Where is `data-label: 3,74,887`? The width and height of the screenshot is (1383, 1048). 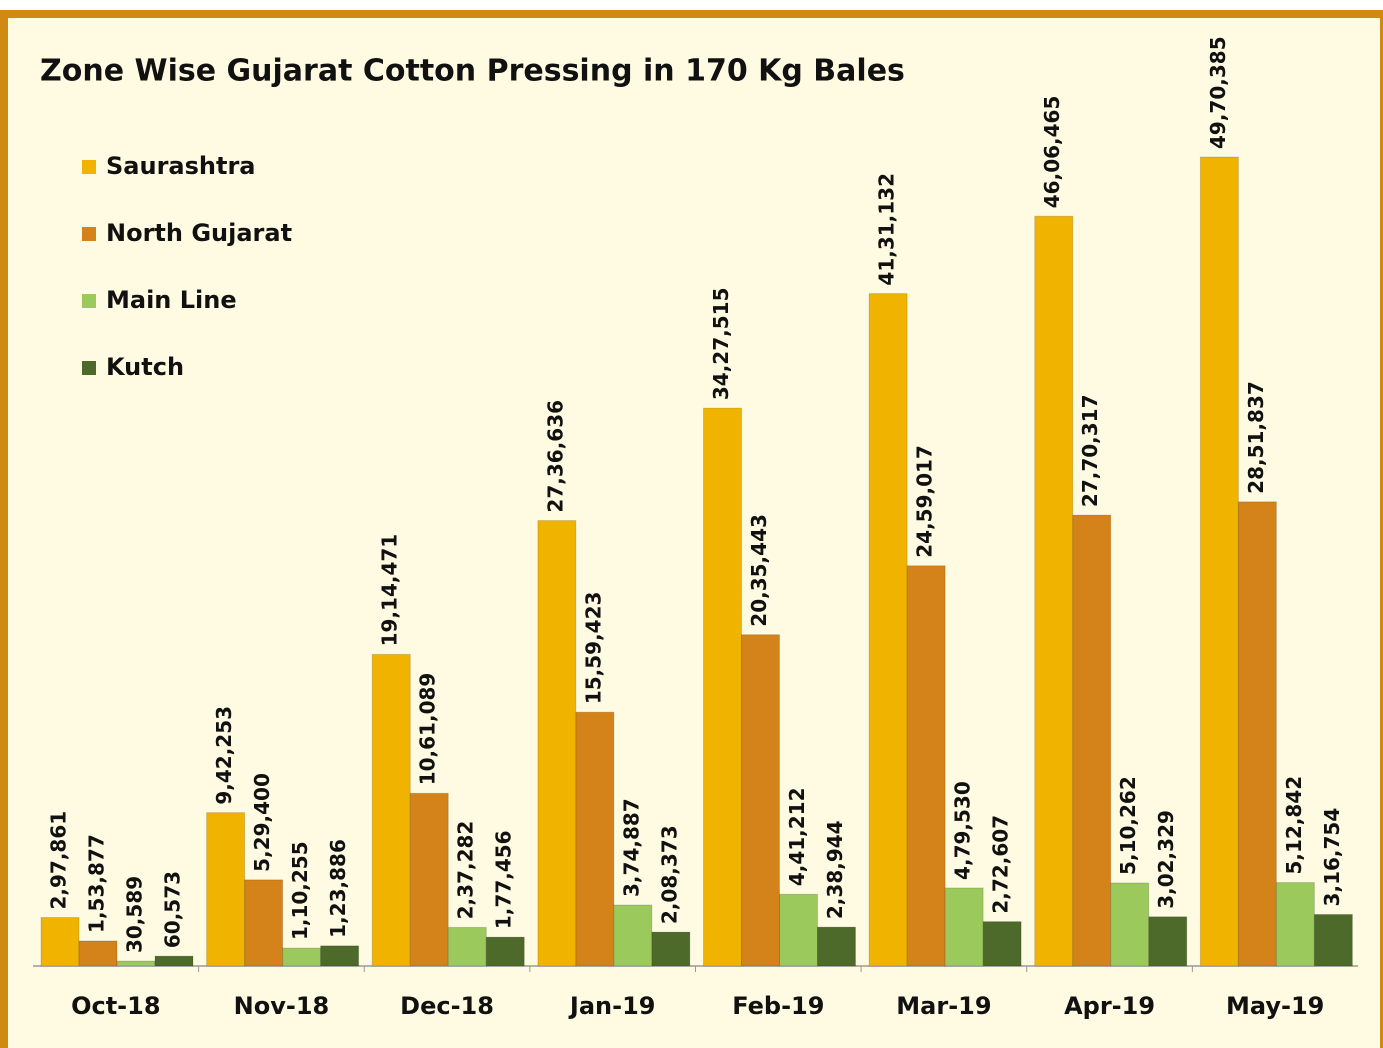 data-label: 3,74,887 is located at coordinates (631, 847).